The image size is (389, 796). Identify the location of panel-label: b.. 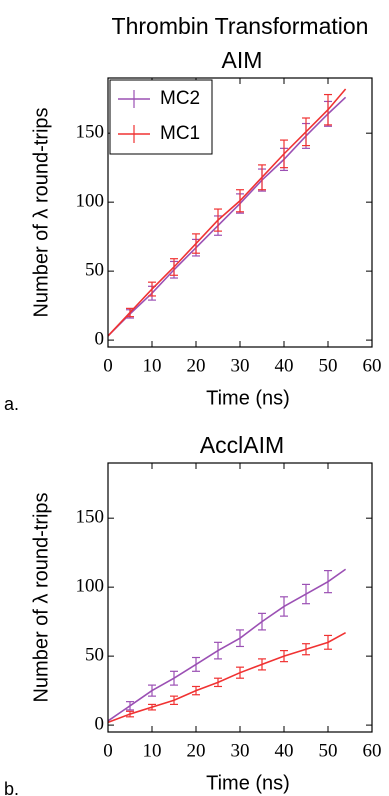
(11, 787).